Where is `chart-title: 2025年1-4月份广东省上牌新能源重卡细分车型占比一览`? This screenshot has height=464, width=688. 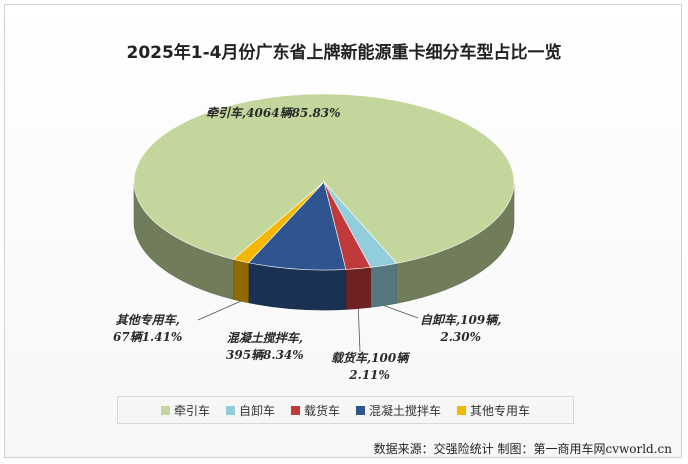
chart-title: 2025年1-4月份广东省上牌新能源重卡细分车型占比一览 is located at coordinates (344, 53).